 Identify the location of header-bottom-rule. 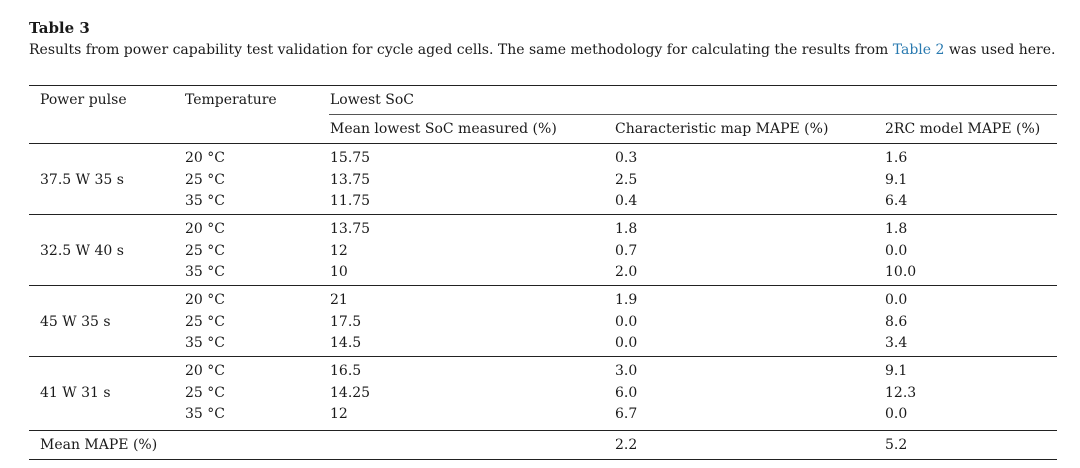
(543, 143).